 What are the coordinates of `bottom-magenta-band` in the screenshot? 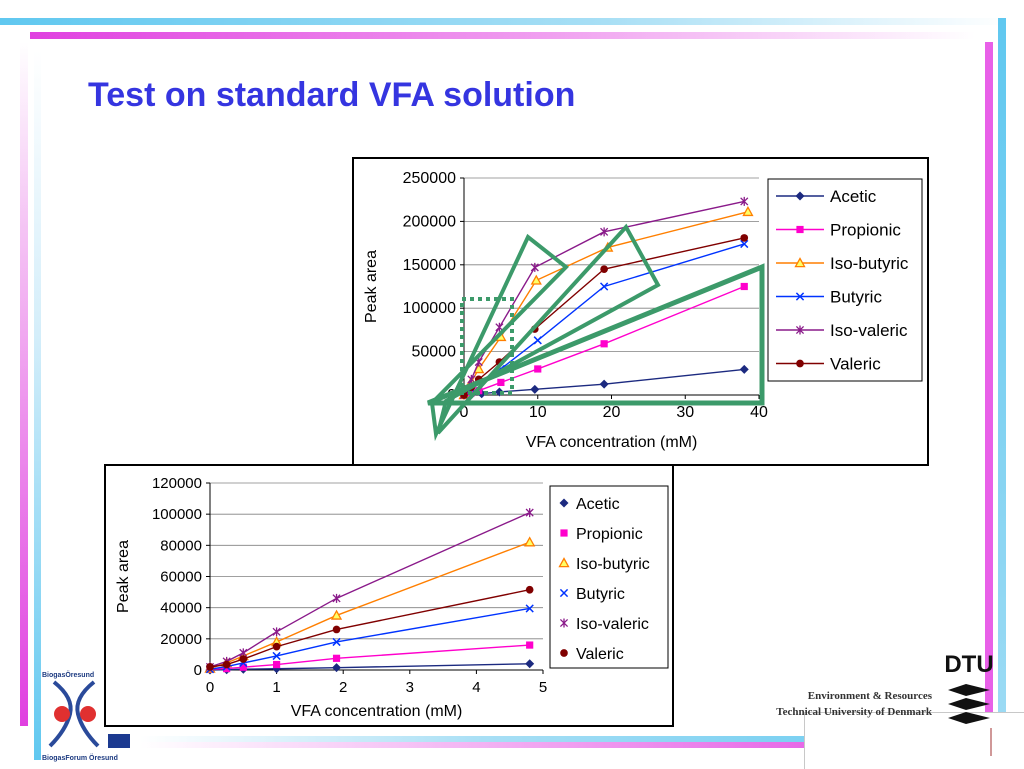 It's located at (562, 745).